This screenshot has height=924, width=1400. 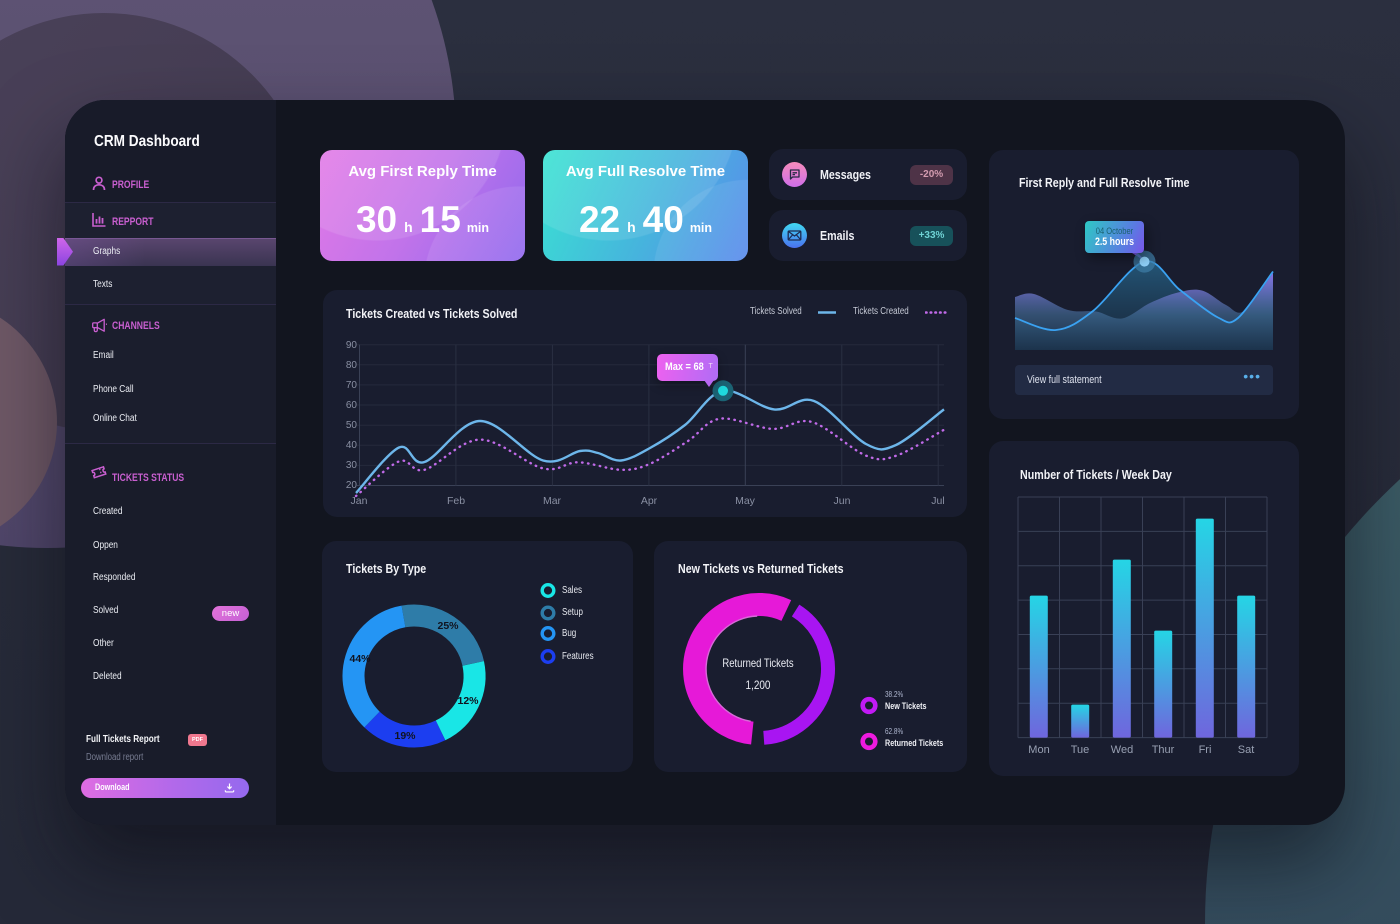 What do you see at coordinates (405, 736) in the screenshot?
I see `svg-text: 19%` at bounding box center [405, 736].